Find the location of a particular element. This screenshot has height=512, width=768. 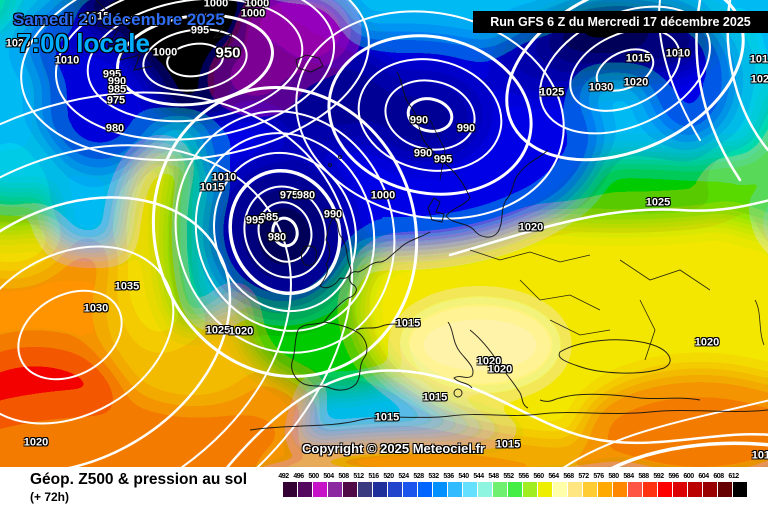

forecast-time: 7:00 locale is located at coordinates (83, 43).